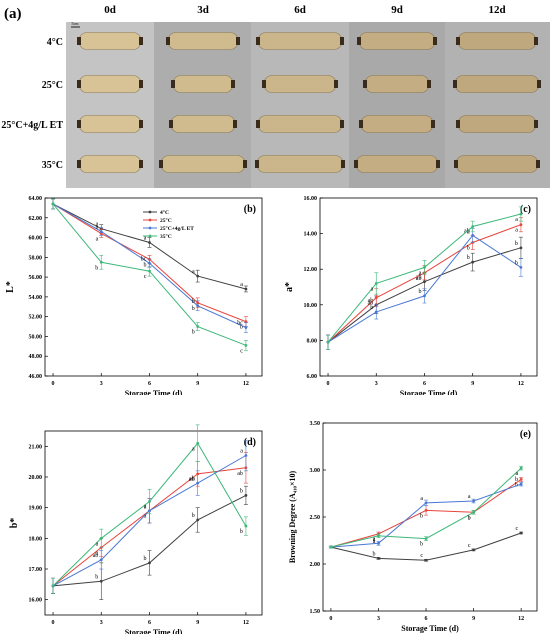  What do you see at coordinates (428, 287) in the screenshot?
I see `plot-frame` at bounding box center [428, 287].